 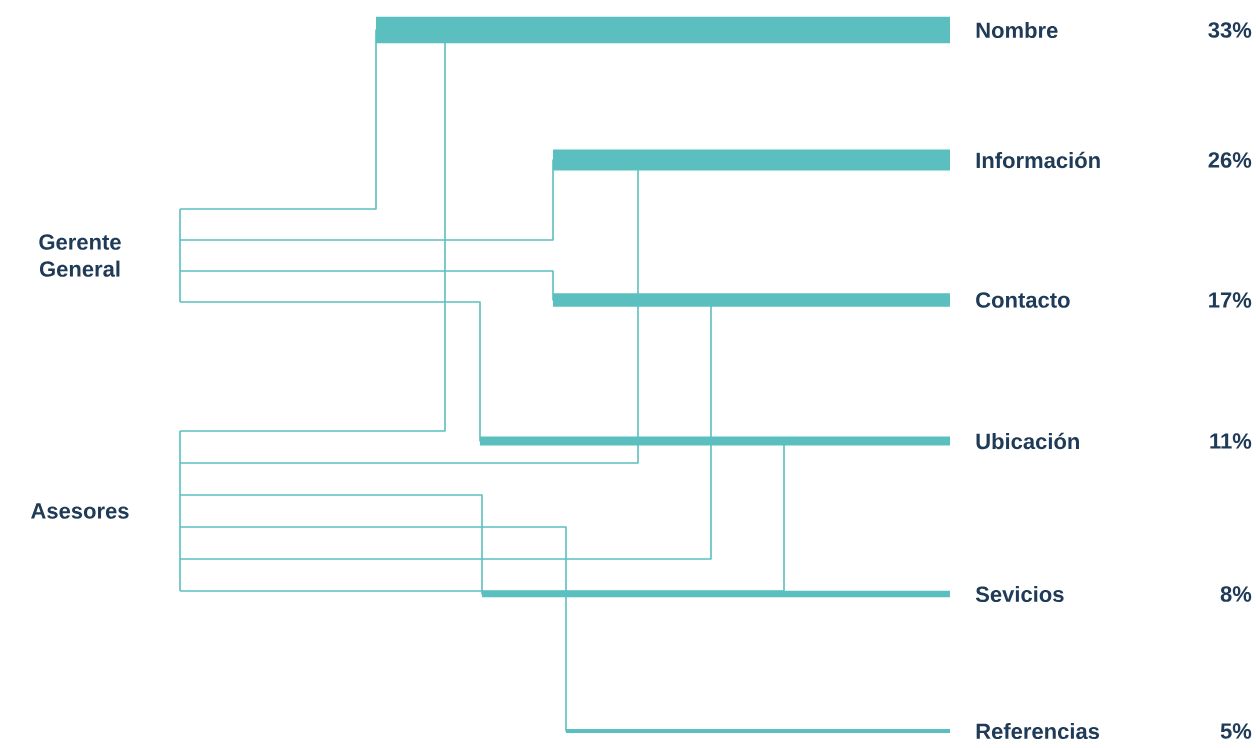 What do you see at coordinates (1231, 441) in the screenshot?
I see `data-label: 11%` at bounding box center [1231, 441].